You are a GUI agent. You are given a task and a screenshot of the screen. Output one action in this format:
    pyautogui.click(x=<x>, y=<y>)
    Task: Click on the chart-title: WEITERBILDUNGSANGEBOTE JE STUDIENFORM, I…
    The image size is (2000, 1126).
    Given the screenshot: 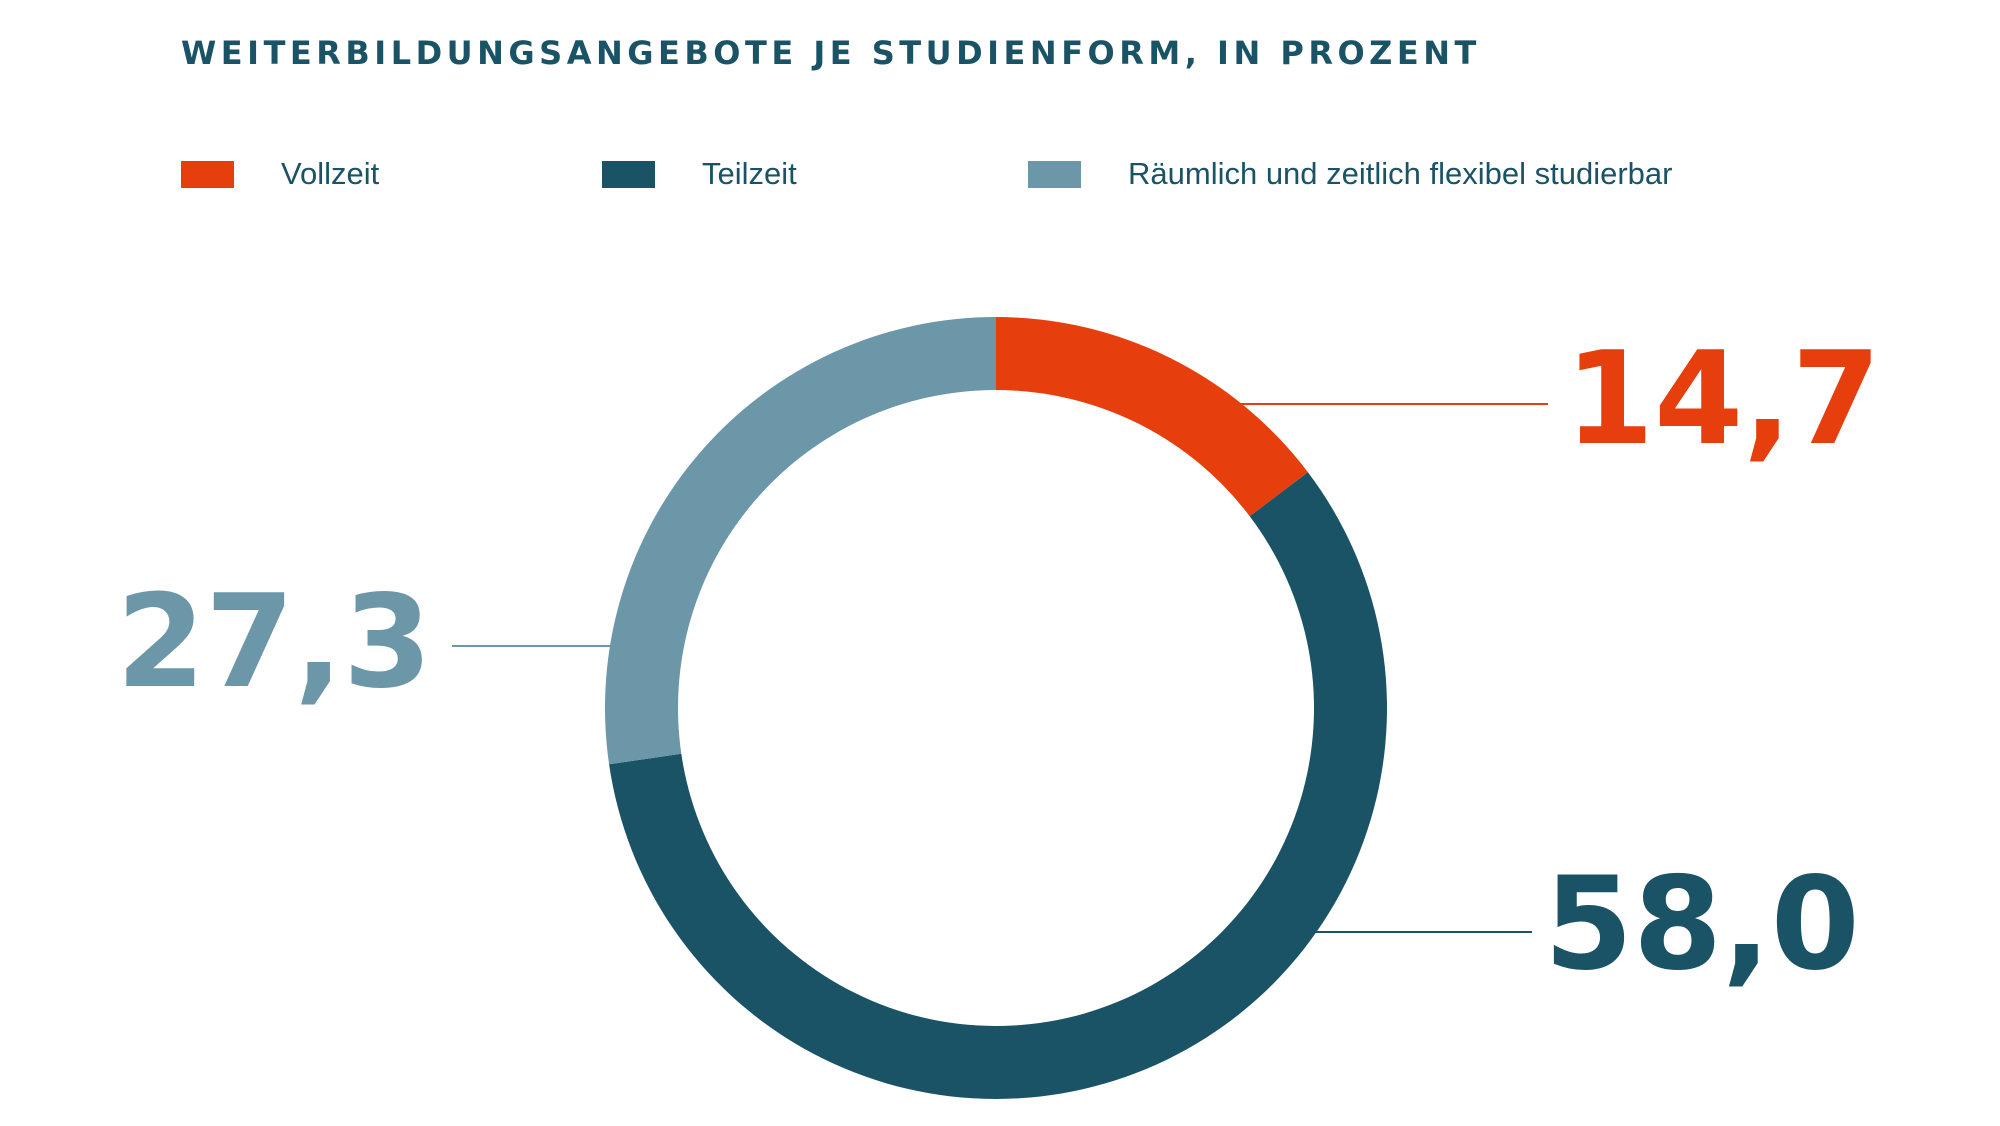 What is the action you would take?
    pyautogui.click(x=831, y=53)
    